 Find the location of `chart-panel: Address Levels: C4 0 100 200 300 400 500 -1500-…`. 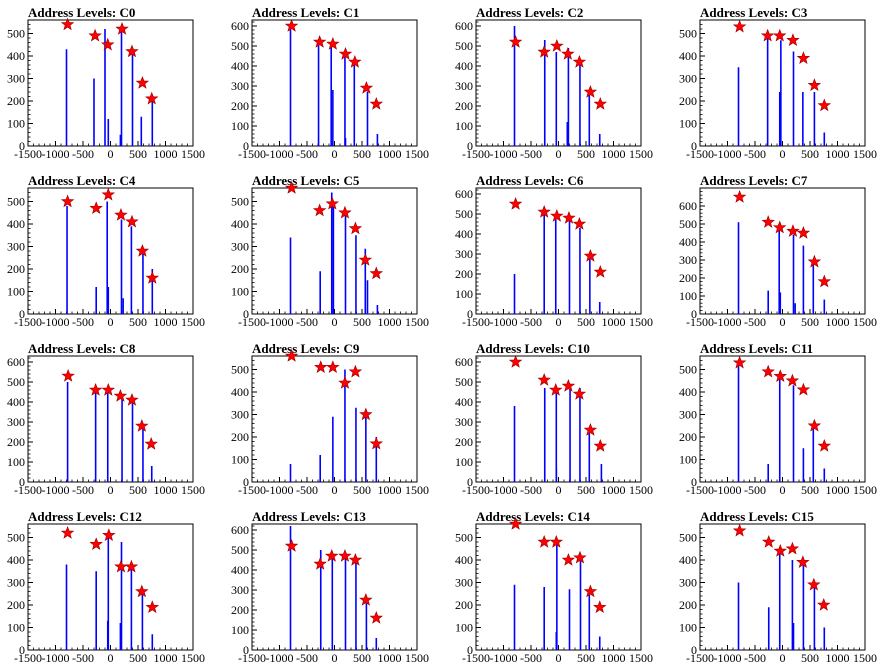

chart-panel: Address Levels: C4 0 100 200 300 400 500 -1500-… is located at coordinates (112, 252).